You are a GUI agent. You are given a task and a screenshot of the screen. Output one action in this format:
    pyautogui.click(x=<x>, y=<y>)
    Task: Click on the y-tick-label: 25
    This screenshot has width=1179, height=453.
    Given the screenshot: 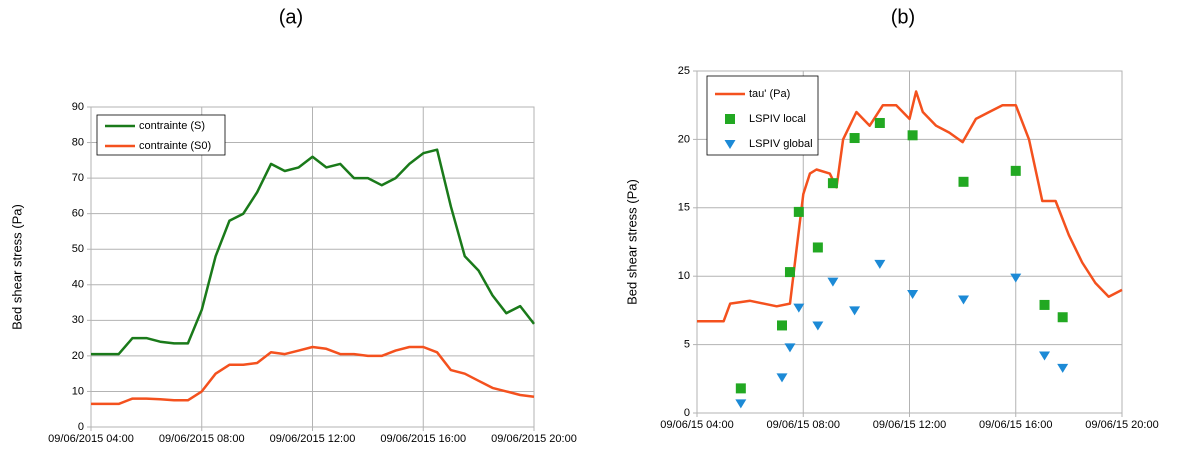 What is the action you would take?
    pyautogui.click(x=684, y=71)
    